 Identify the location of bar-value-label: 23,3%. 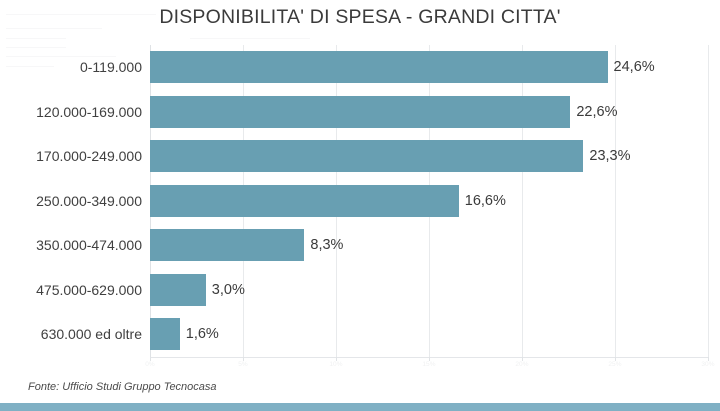
(610, 156).